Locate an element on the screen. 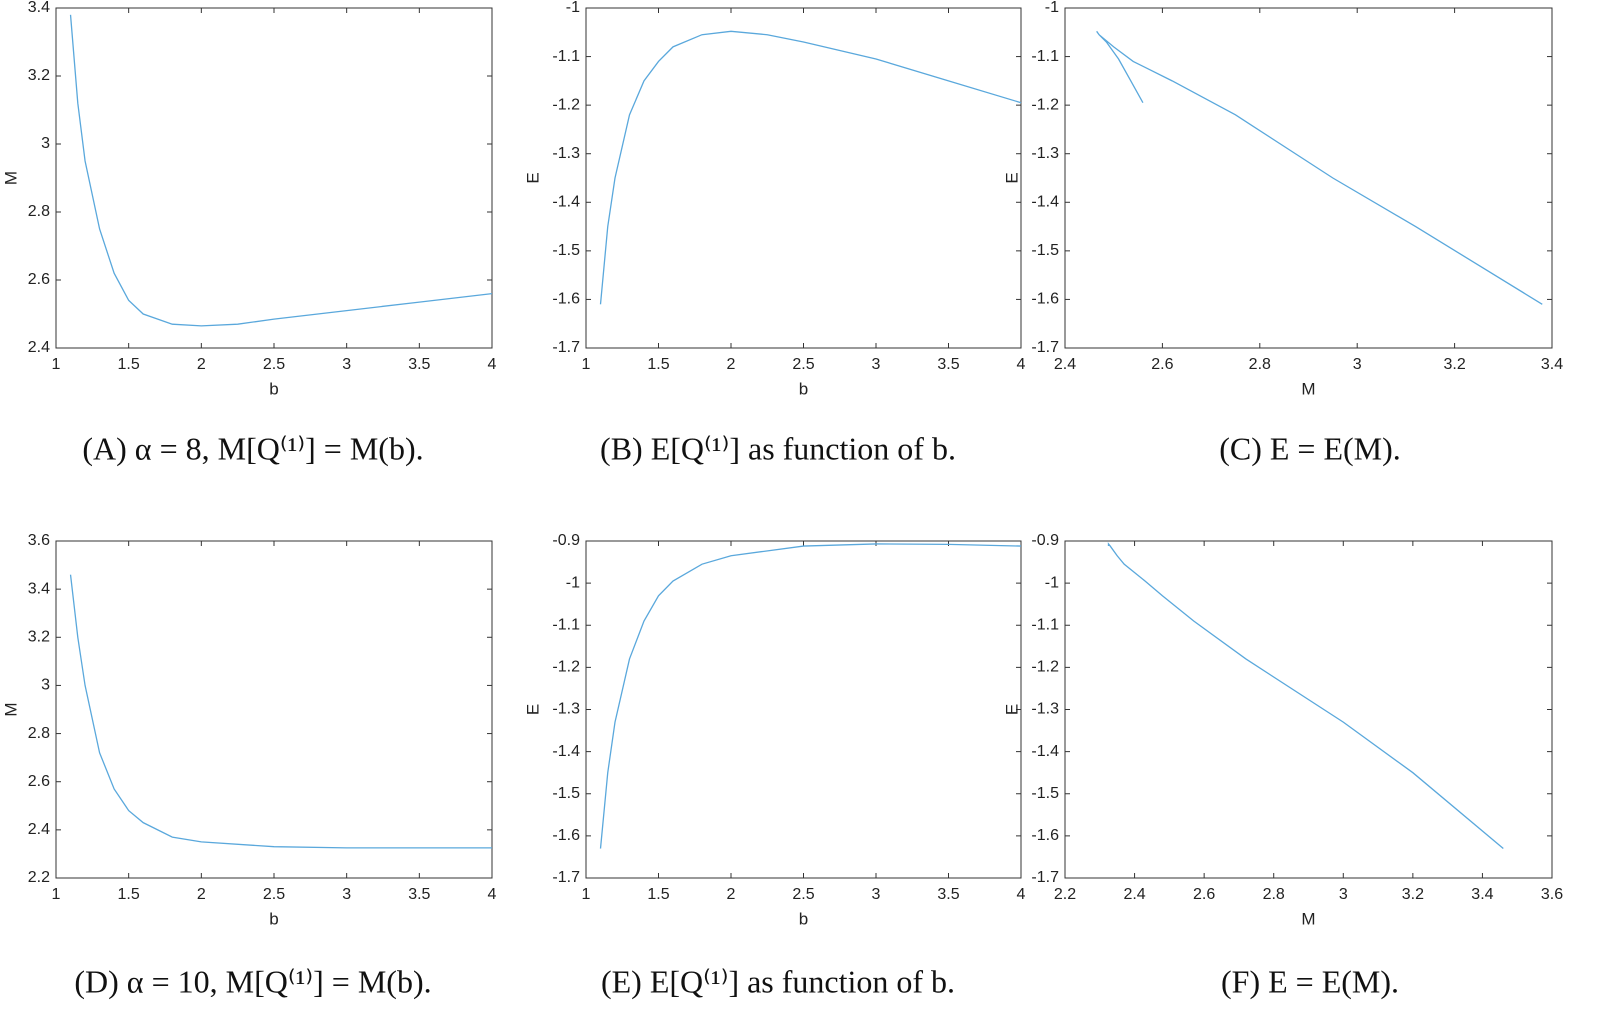 The image size is (1600, 1023). caption: (C) E = E(M). is located at coordinates (1310, 448).